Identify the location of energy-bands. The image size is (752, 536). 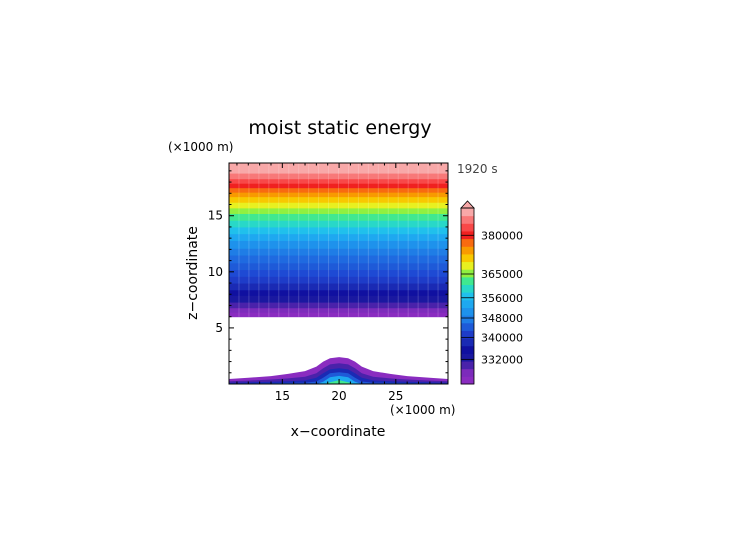
(338, 240).